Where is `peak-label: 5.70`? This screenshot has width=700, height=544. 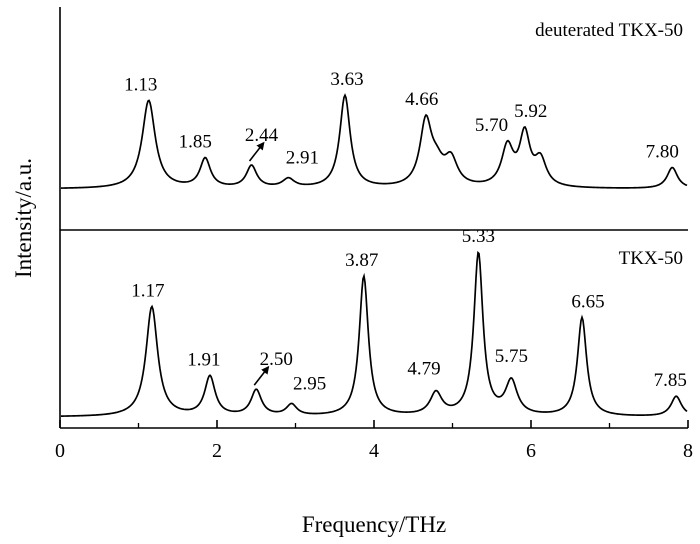
peak-label: 5.70 is located at coordinates (491, 125).